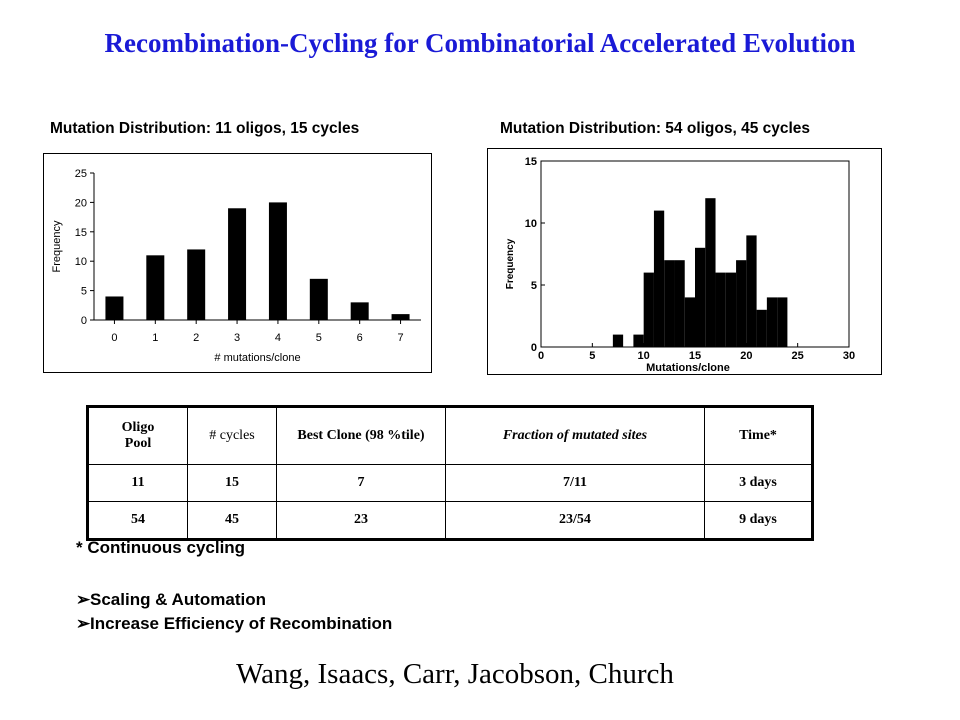 This screenshot has width=960, height=720. What do you see at coordinates (81, 174) in the screenshot?
I see `chart1-y-tick-label: 25` at bounding box center [81, 174].